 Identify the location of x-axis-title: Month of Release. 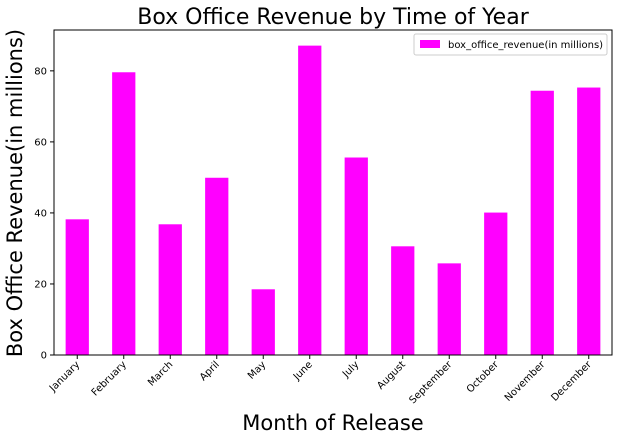
(332, 423).